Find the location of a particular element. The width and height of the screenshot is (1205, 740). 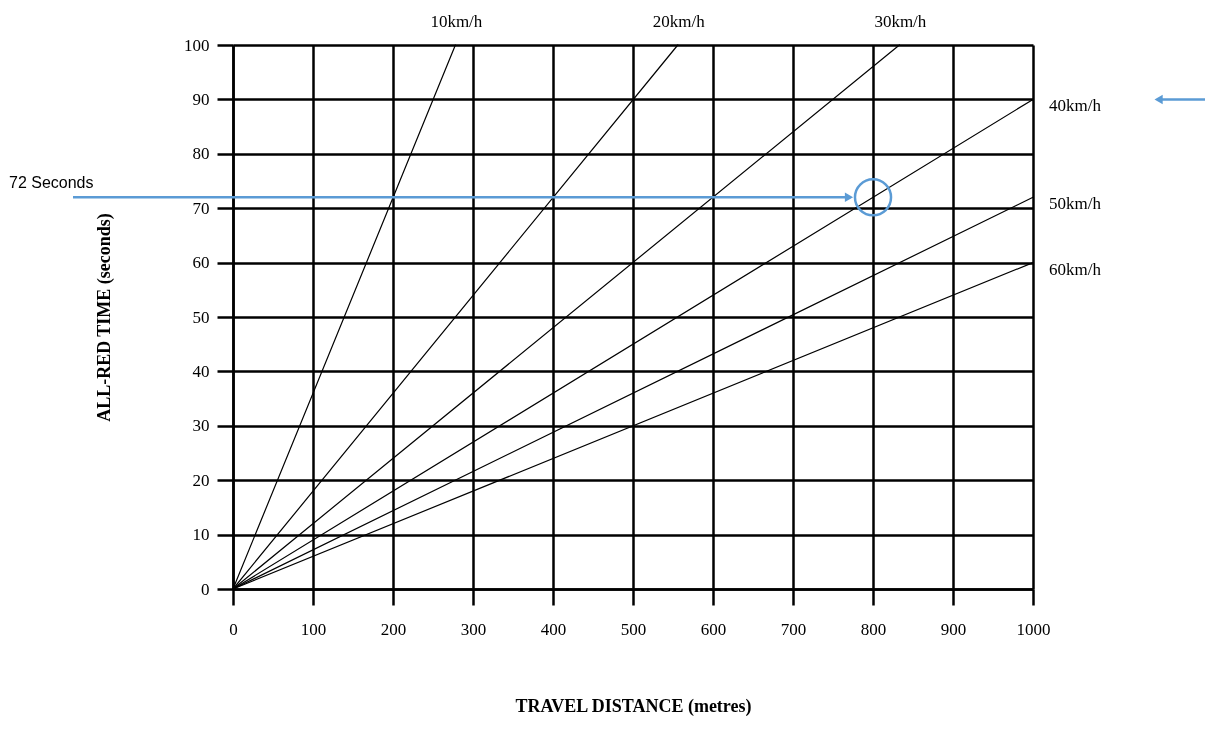

y-tick-label: 70 is located at coordinates (201, 208).